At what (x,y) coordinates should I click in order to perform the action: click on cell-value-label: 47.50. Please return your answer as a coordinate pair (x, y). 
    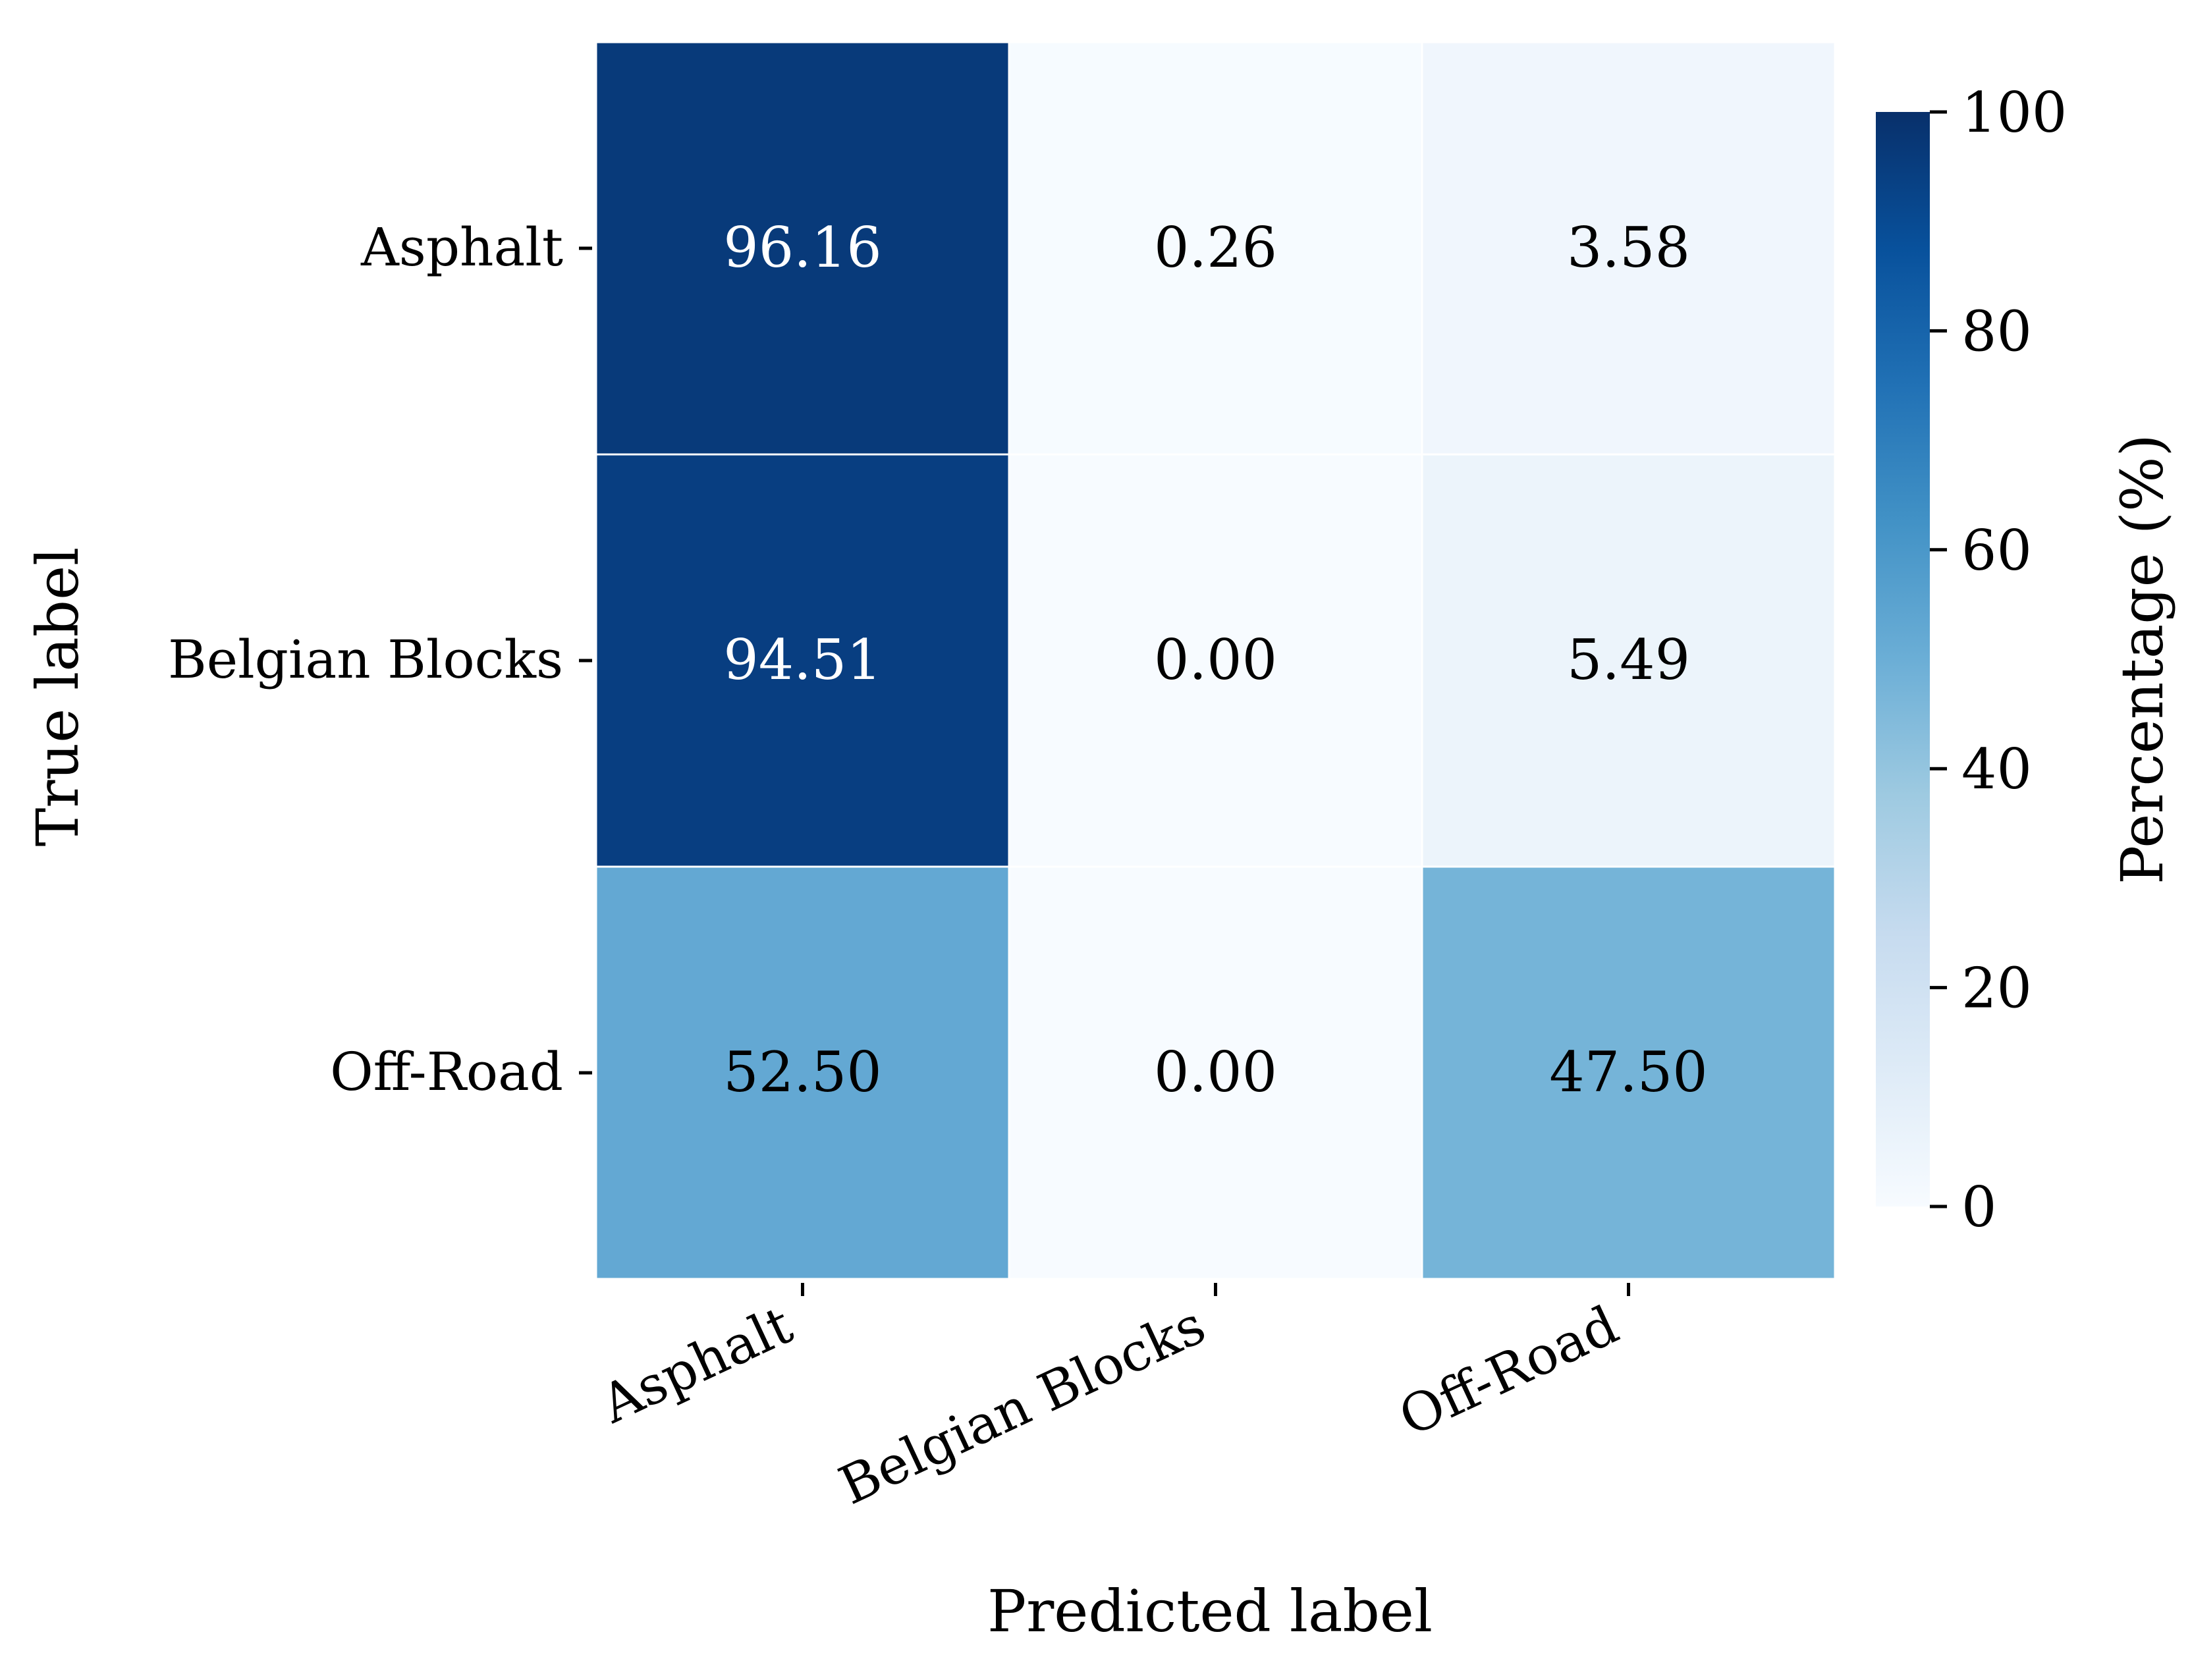
    Looking at the image, I should click on (1628, 1072).